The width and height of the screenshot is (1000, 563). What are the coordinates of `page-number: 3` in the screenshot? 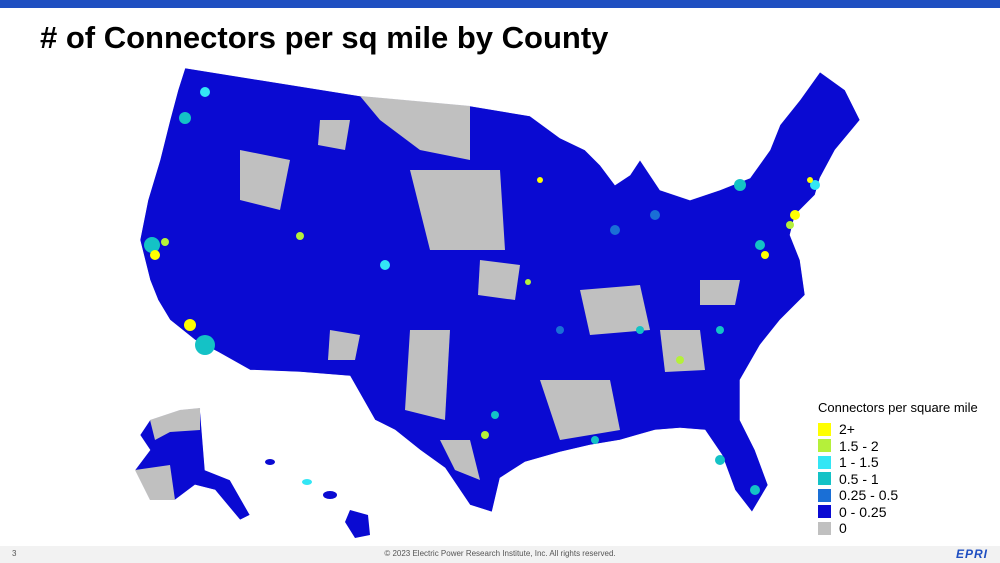 It's located at (14, 553).